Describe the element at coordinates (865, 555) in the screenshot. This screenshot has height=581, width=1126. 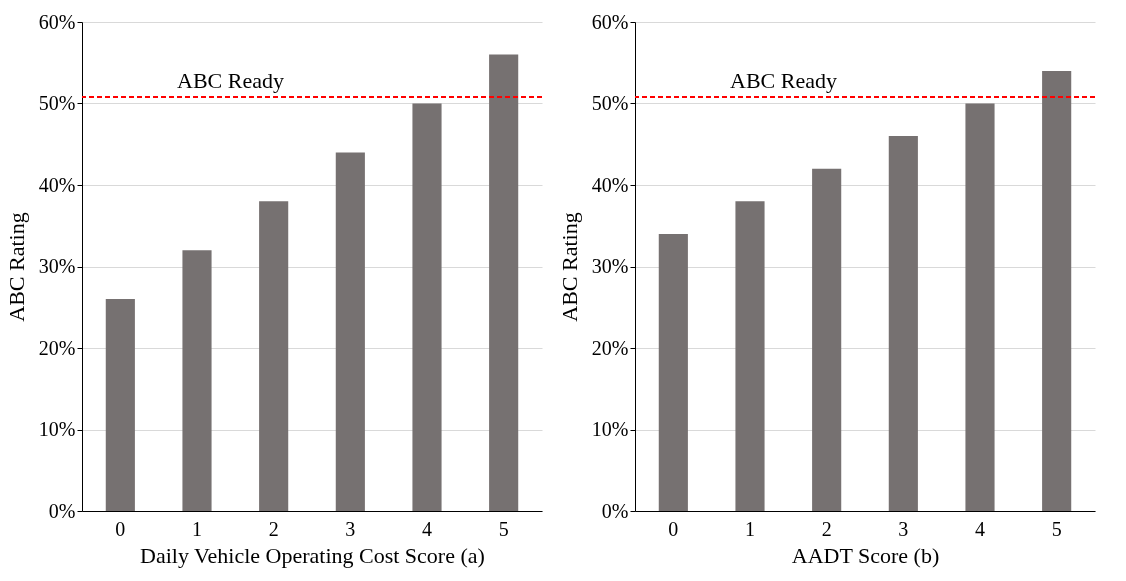
I see `x-axis-title: AADT Score (b)` at that location.